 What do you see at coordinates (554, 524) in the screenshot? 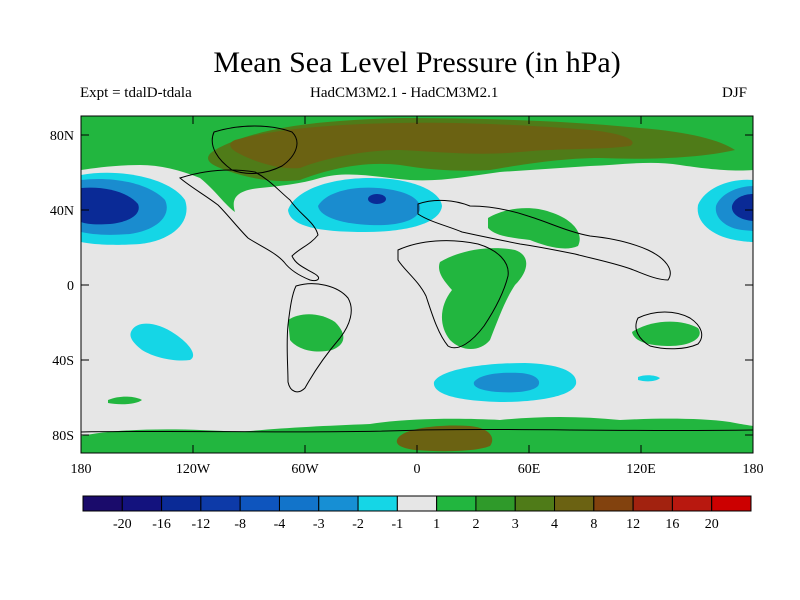
I see `colorbar-label: 4` at bounding box center [554, 524].